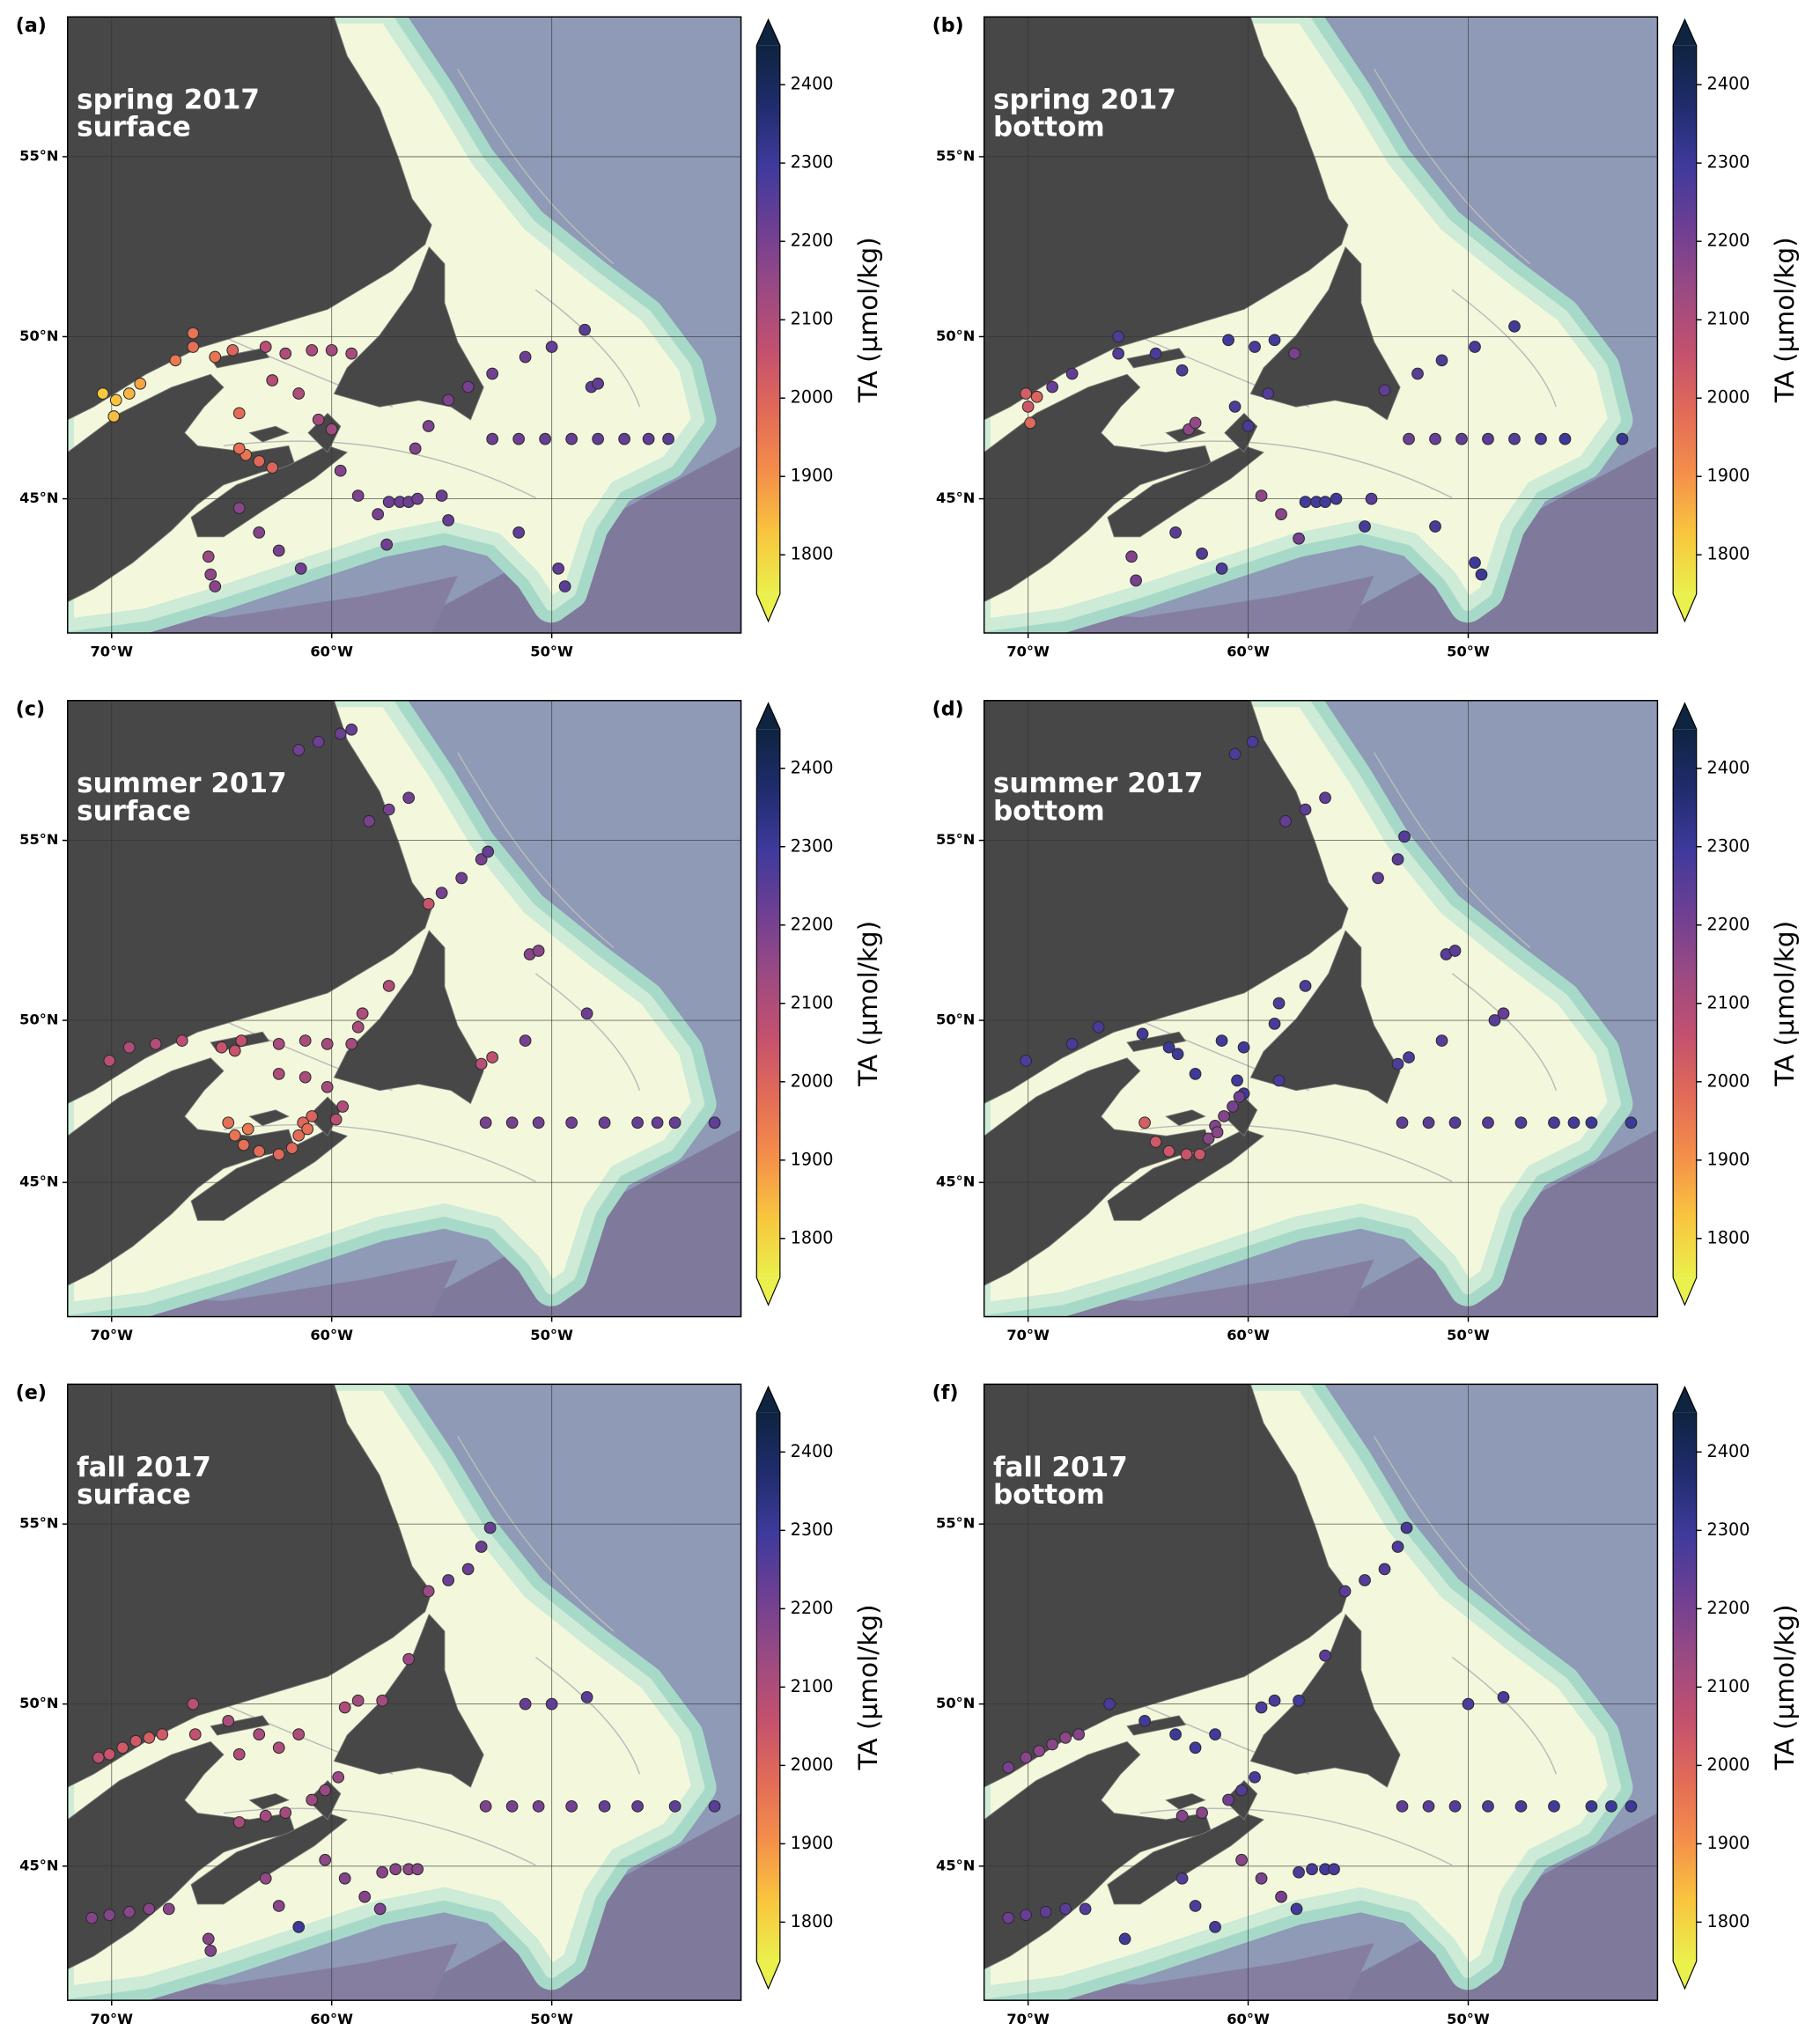 The height and width of the screenshot is (2038, 1820). I want to click on colorbar-label: TA (µmol/kg), so click(868, 1004).